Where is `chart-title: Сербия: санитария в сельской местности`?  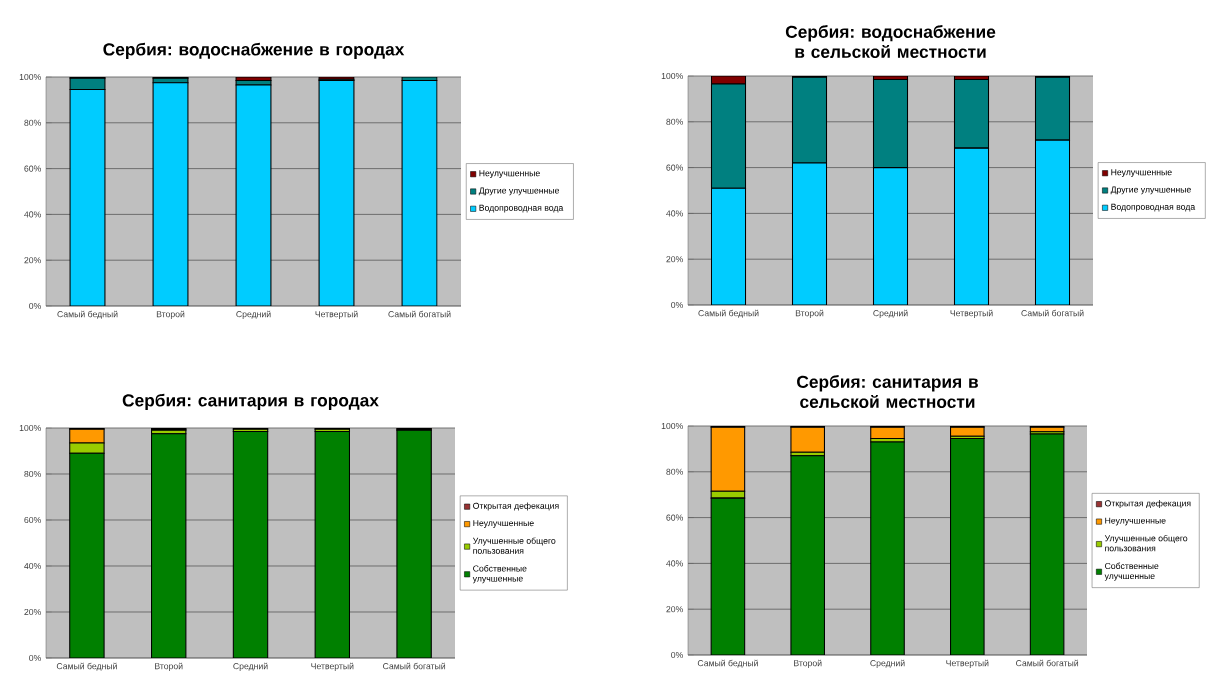
chart-title: Сербия: санитария в сельской местности is located at coordinates (887, 391).